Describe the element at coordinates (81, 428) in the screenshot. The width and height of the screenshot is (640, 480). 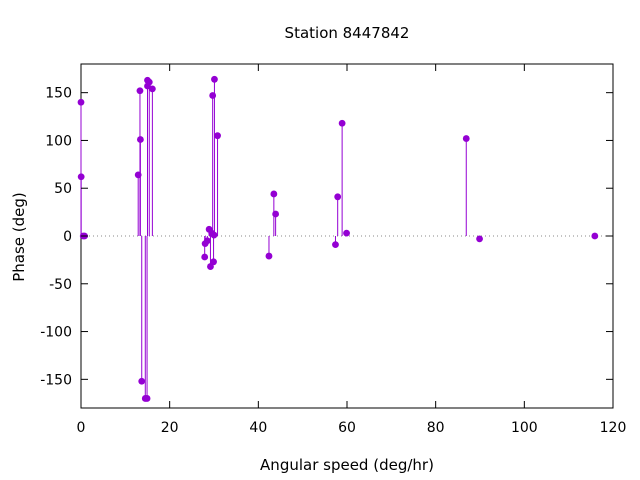
I see `x-tick-label: 0` at that location.